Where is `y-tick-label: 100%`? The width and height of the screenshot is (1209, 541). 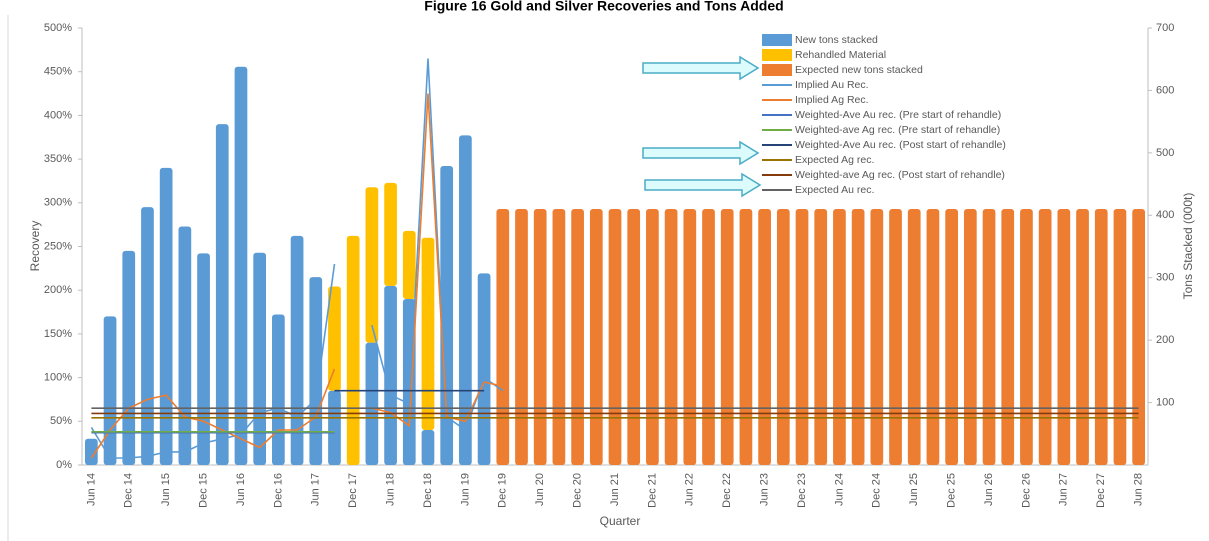
y-tick-label: 100% is located at coordinates (58, 378).